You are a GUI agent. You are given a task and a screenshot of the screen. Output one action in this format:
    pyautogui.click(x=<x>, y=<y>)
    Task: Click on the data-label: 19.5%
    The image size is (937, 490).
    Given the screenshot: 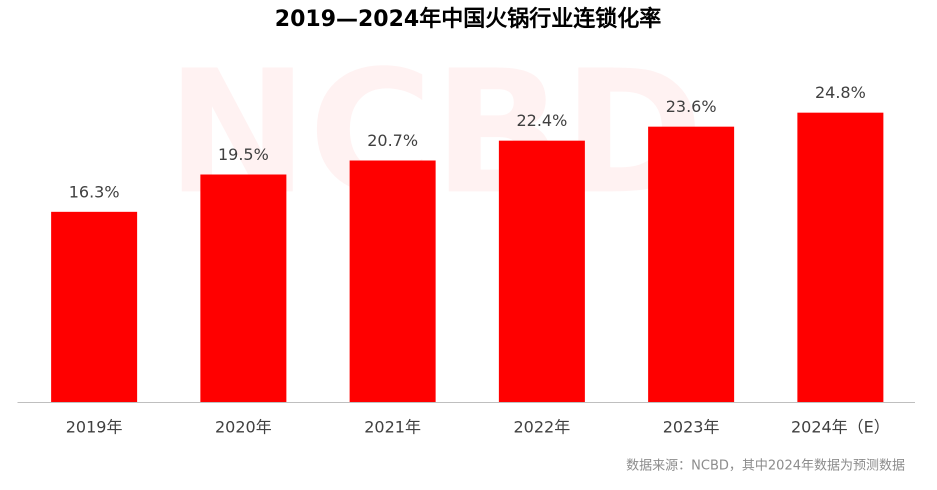 What is the action you would take?
    pyautogui.click(x=243, y=154)
    